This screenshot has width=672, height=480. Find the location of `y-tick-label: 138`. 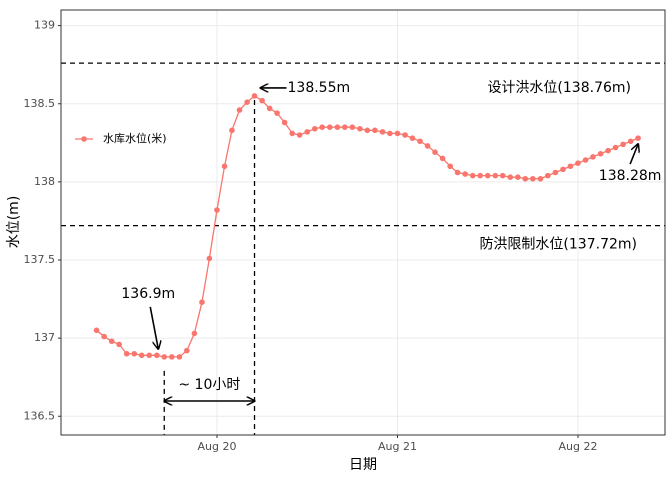

y-tick-label: 138 is located at coordinates (44, 181).